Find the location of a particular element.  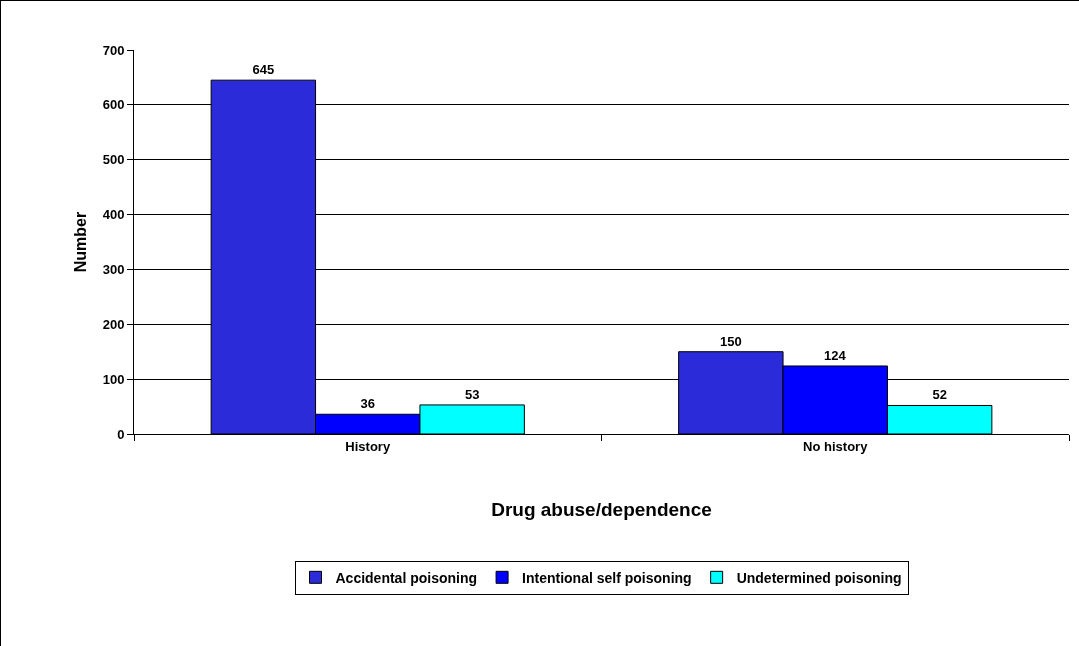

y-tick-label: 0 is located at coordinates (121, 434).